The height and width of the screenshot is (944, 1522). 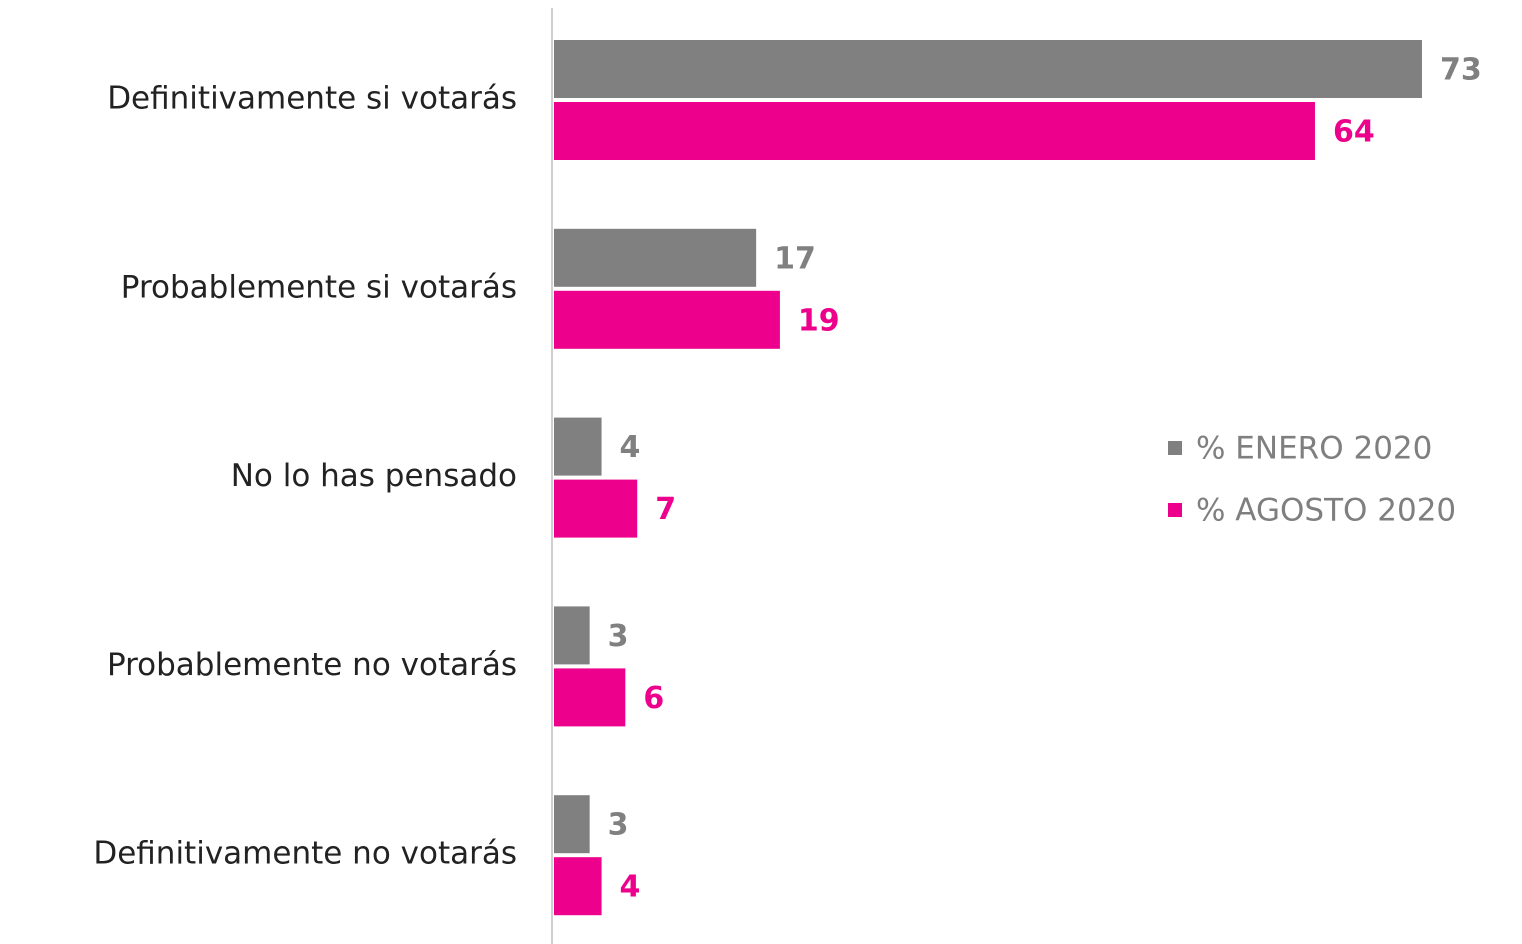 What do you see at coordinates (312, 99) in the screenshot?
I see `category-label: Definitivamente si votarás` at bounding box center [312, 99].